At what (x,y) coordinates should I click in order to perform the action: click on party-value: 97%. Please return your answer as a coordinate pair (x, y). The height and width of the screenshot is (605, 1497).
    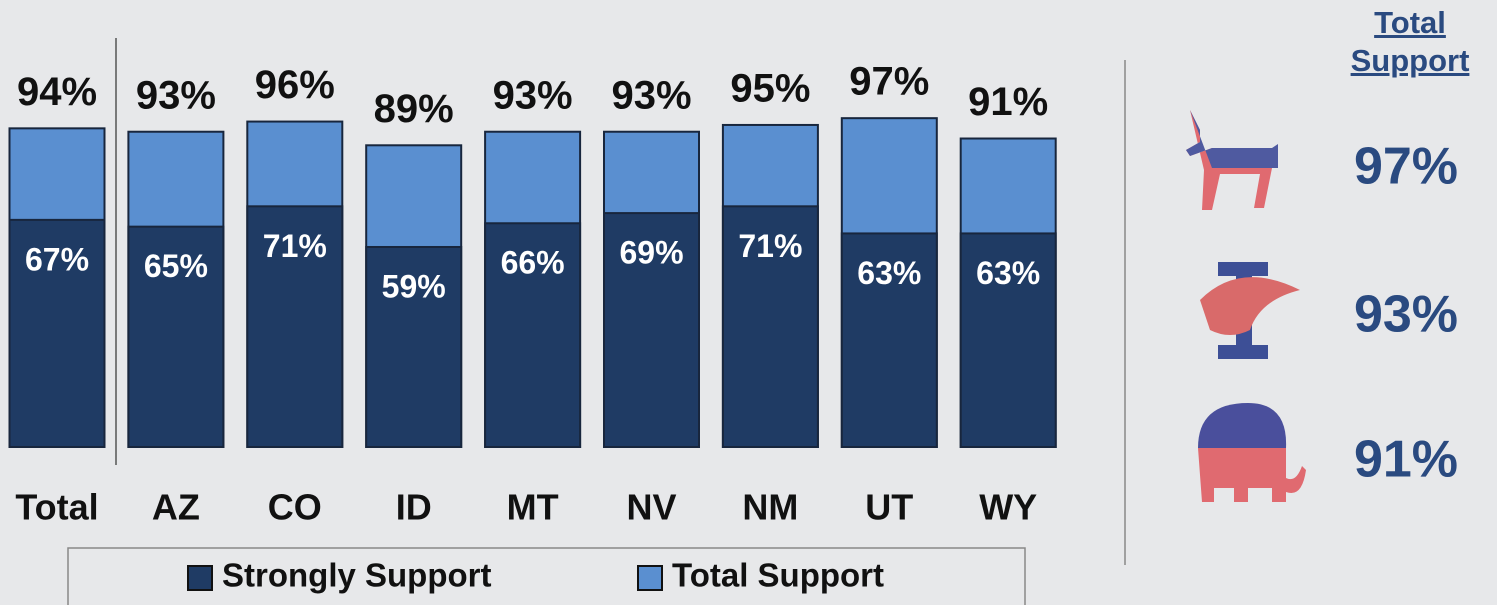
    Looking at the image, I should click on (1406, 167).